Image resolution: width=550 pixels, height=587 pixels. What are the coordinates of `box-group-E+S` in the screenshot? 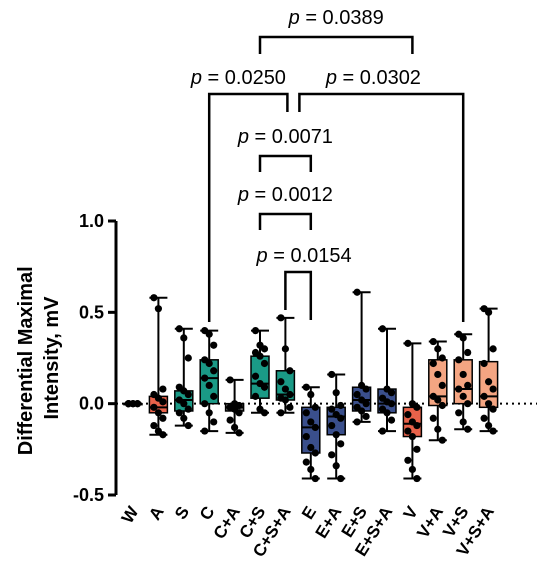 It's located at (361, 357).